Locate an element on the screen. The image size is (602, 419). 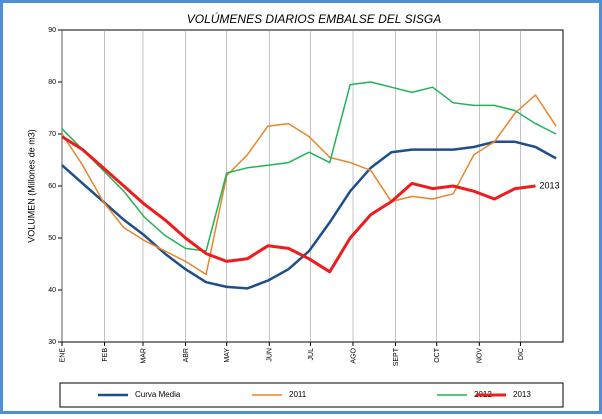
x-tick-label: ABR is located at coordinates (186, 355).